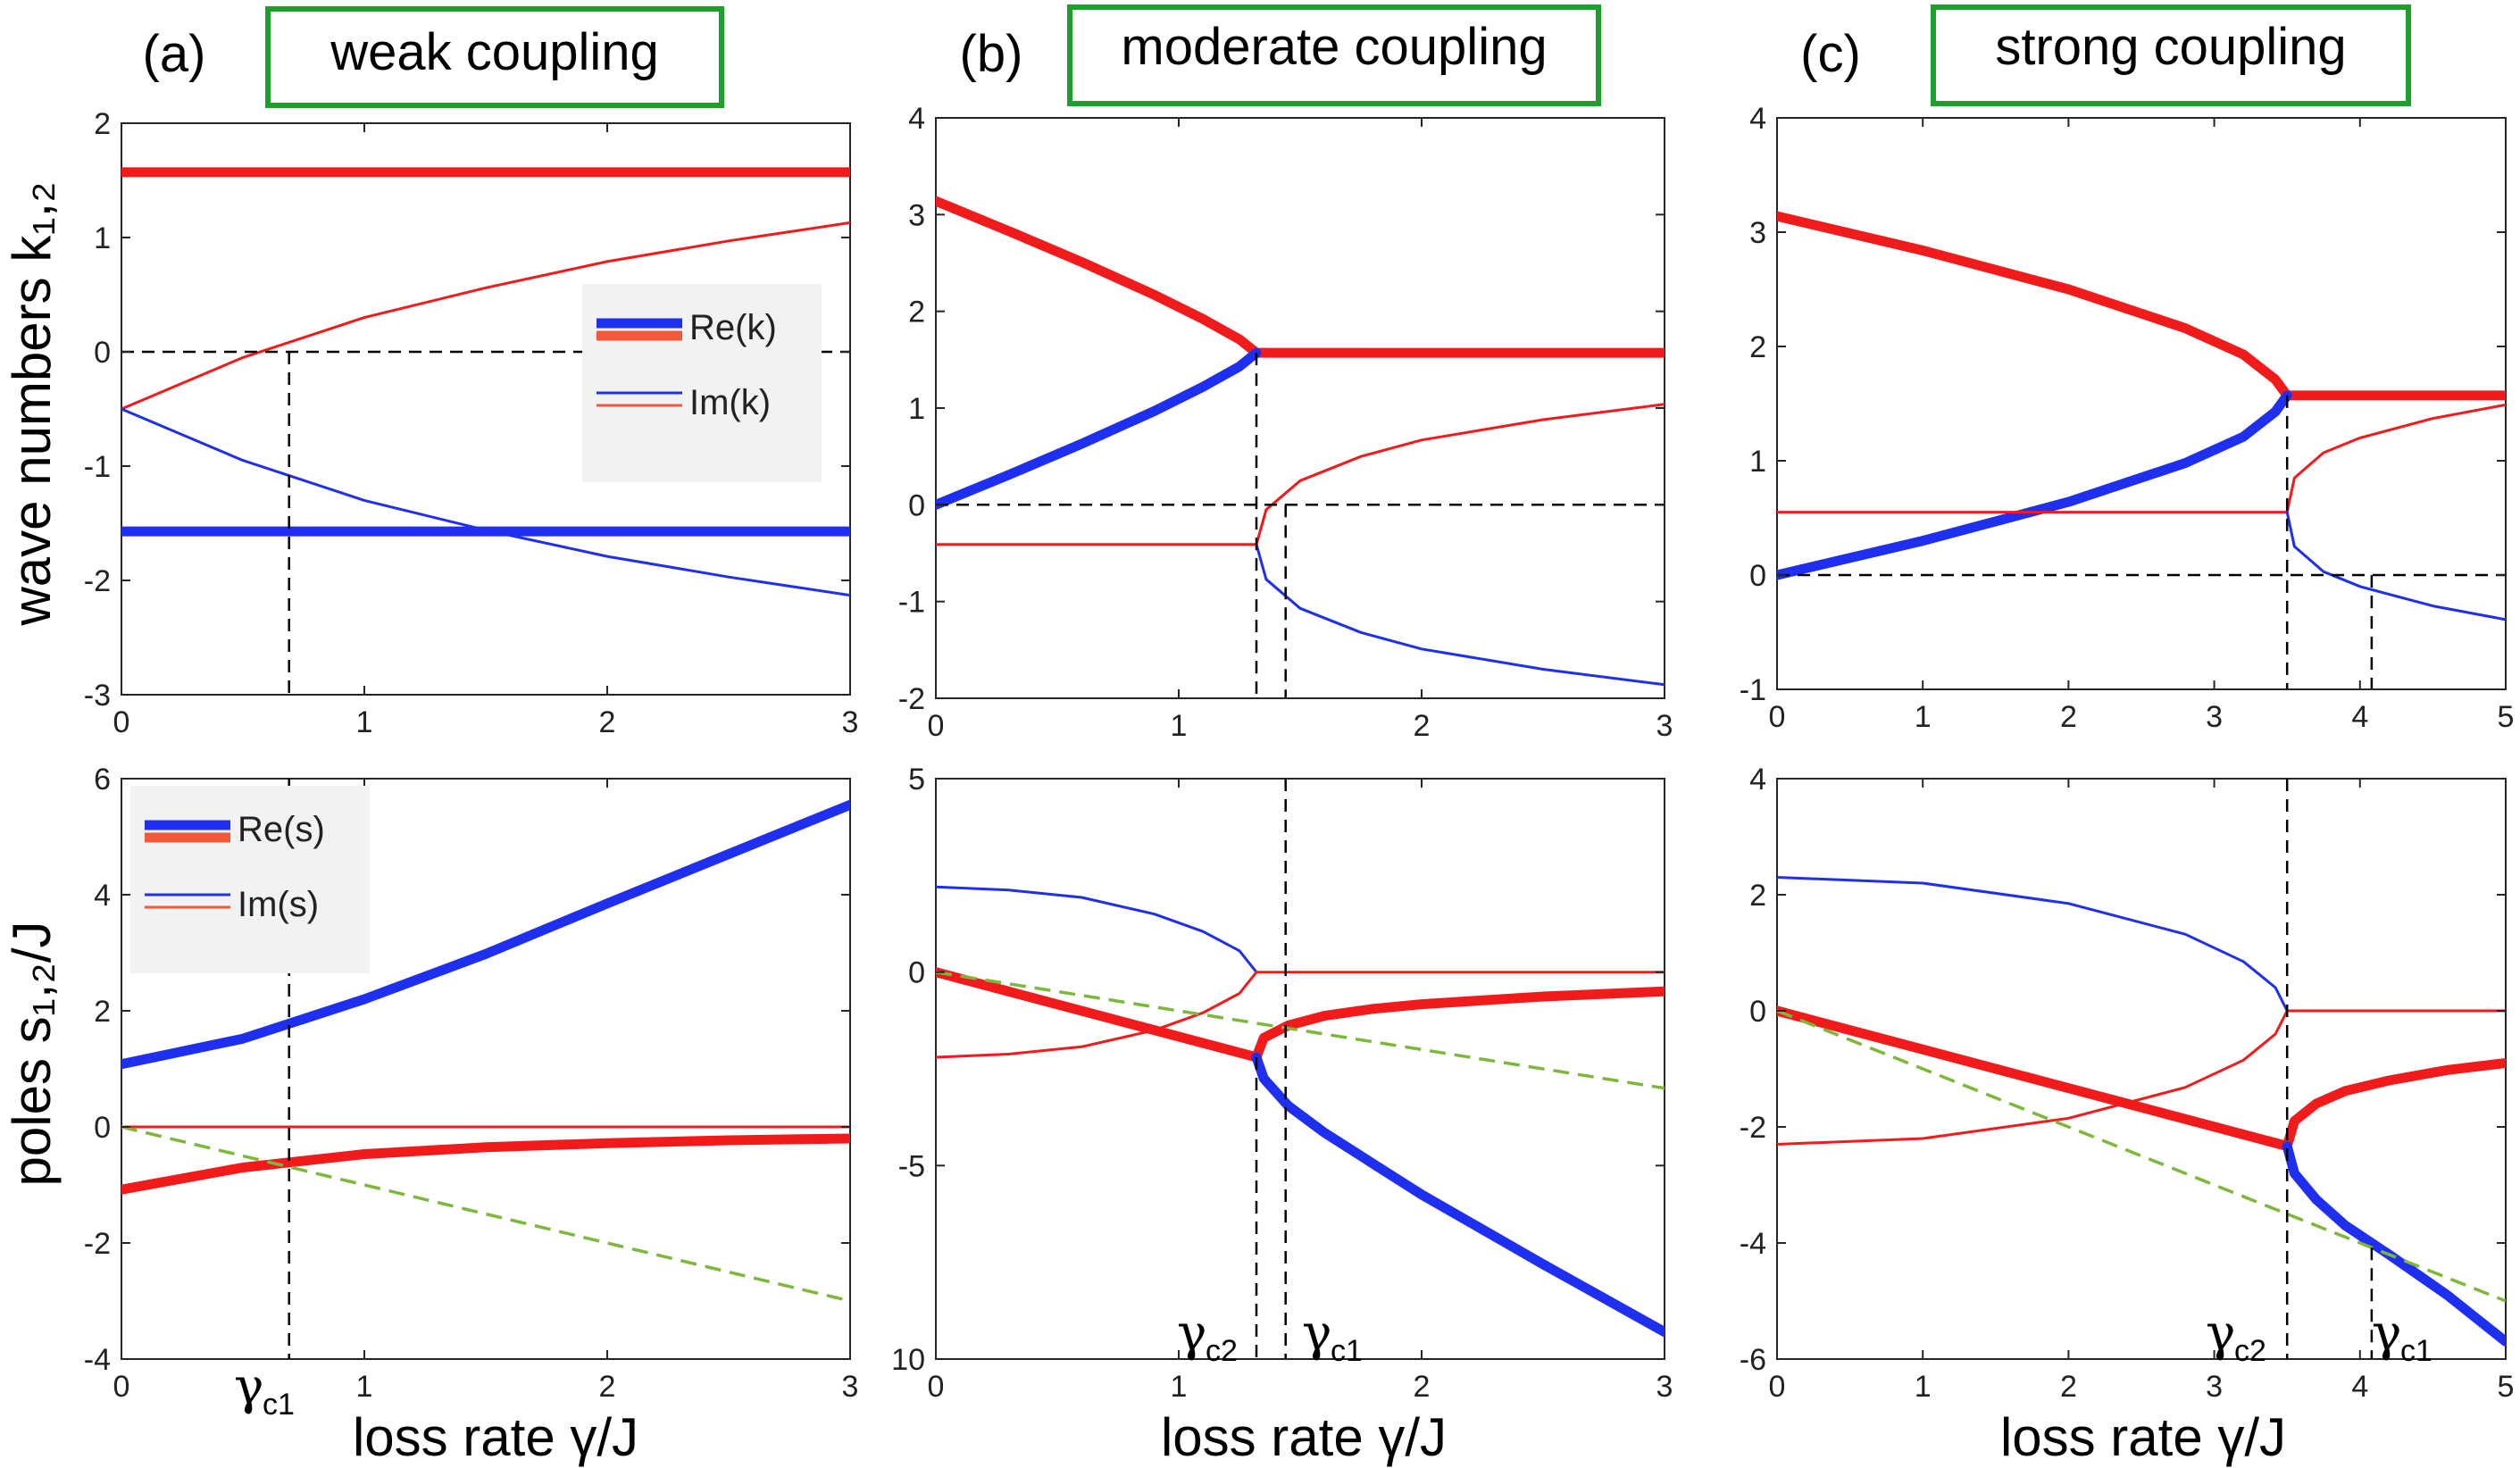 This screenshot has width=2520, height=1468. What do you see at coordinates (1758, 1012) in the screenshot?
I see `ytick-label-c-poles-3: 0` at bounding box center [1758, 1012].